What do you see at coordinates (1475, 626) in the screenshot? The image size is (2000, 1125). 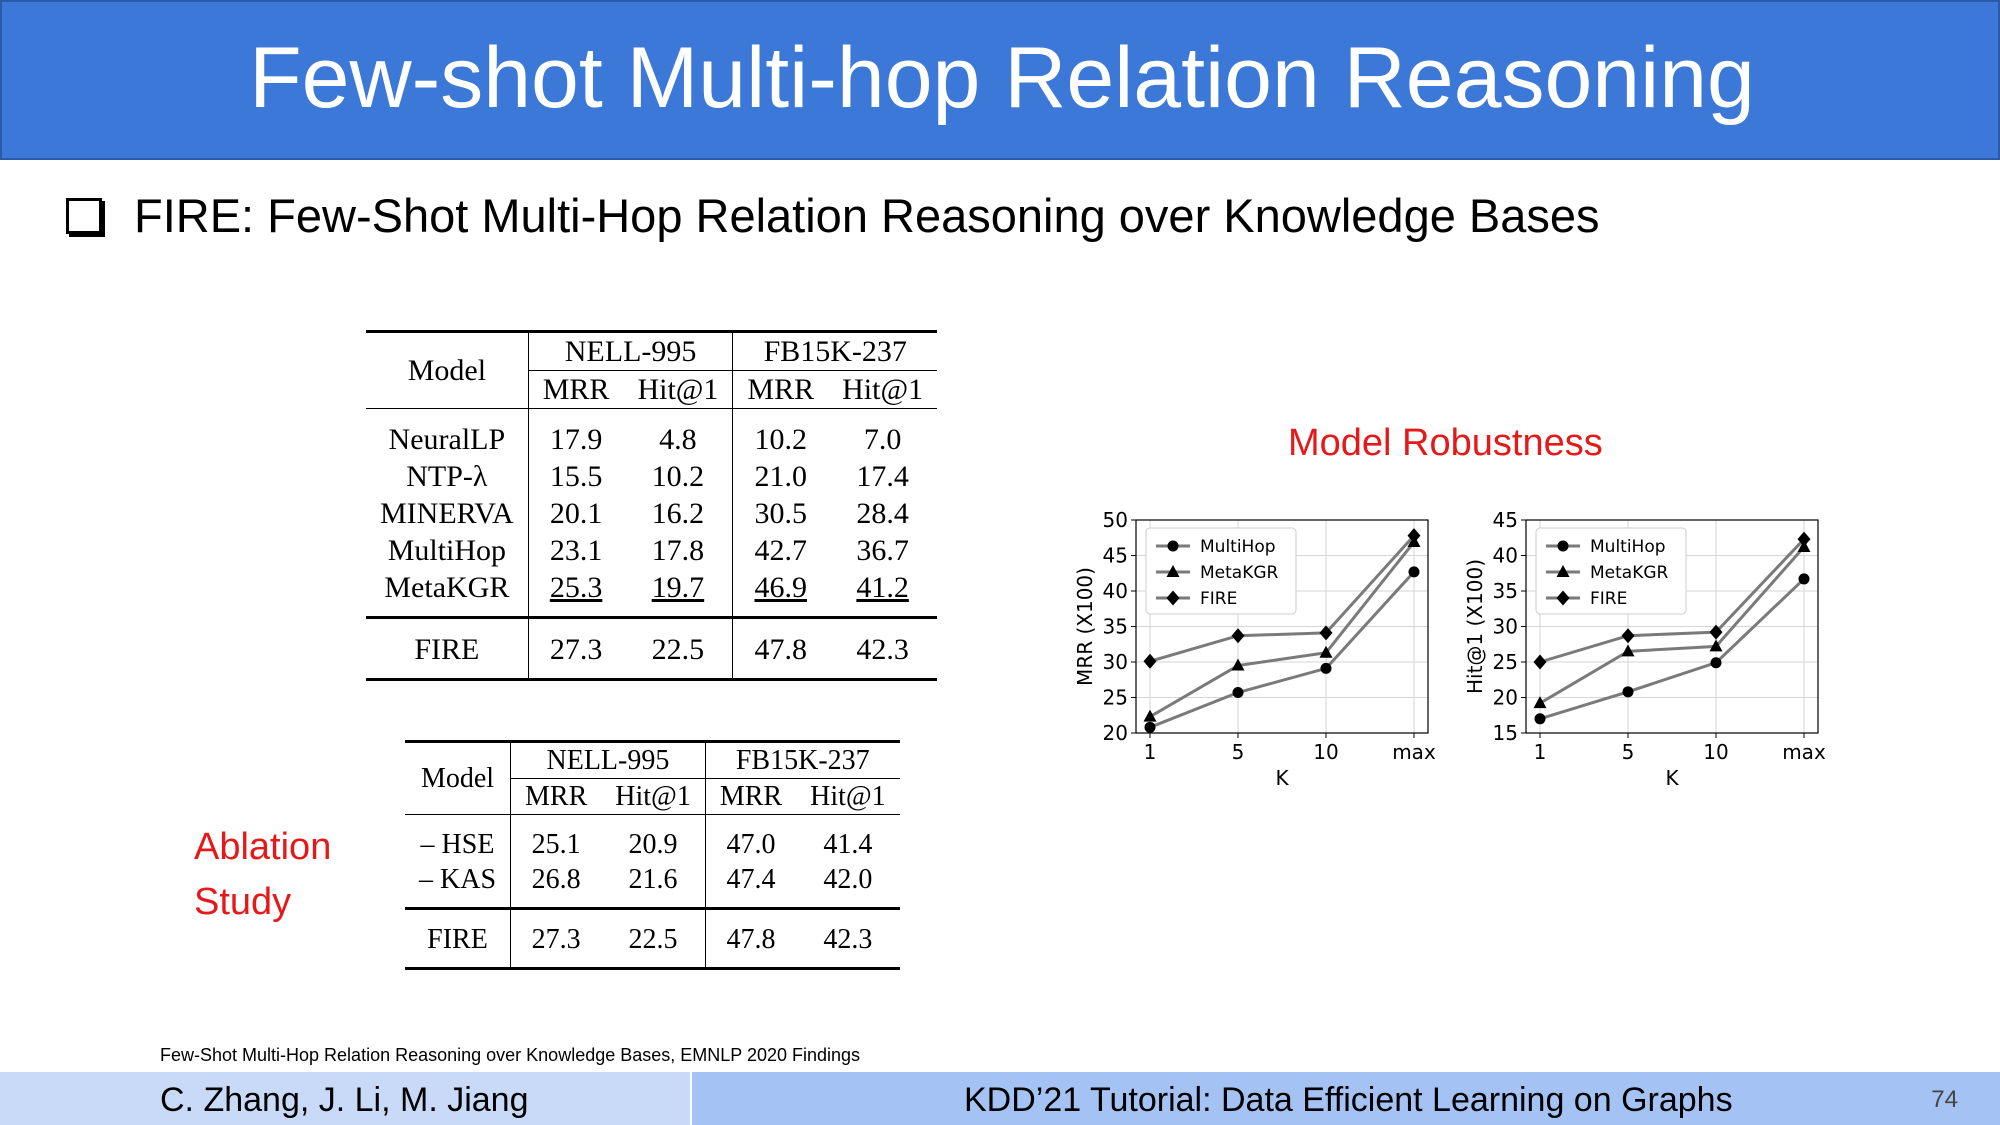 I see `y-axis-label: Hit@1 (X100)` at bounding box center [1475, 626].